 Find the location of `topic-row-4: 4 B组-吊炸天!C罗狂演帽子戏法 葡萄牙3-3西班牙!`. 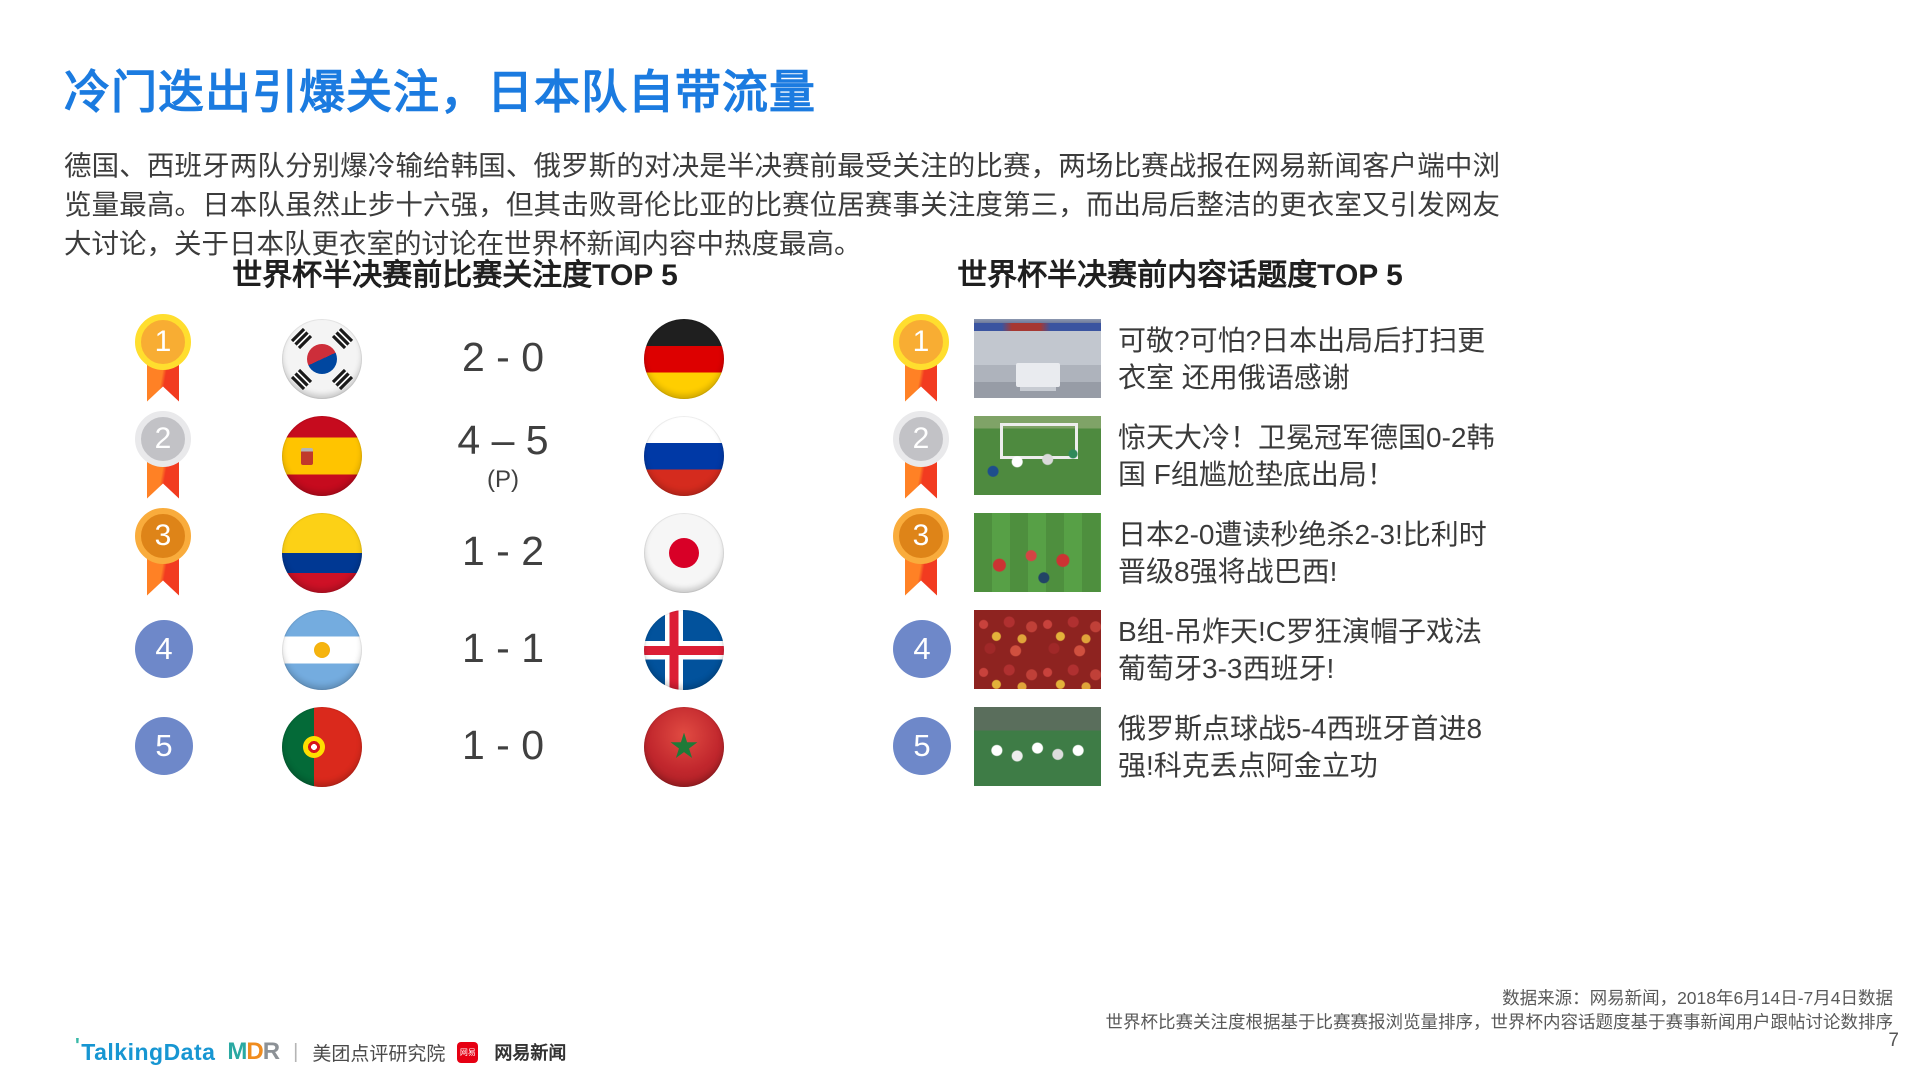

topic-row-4: 4 B组-吊炸天!C罗狂演帽子戏法 葡萄牙3-3西班牙! is located at coordinates (1189, 649).